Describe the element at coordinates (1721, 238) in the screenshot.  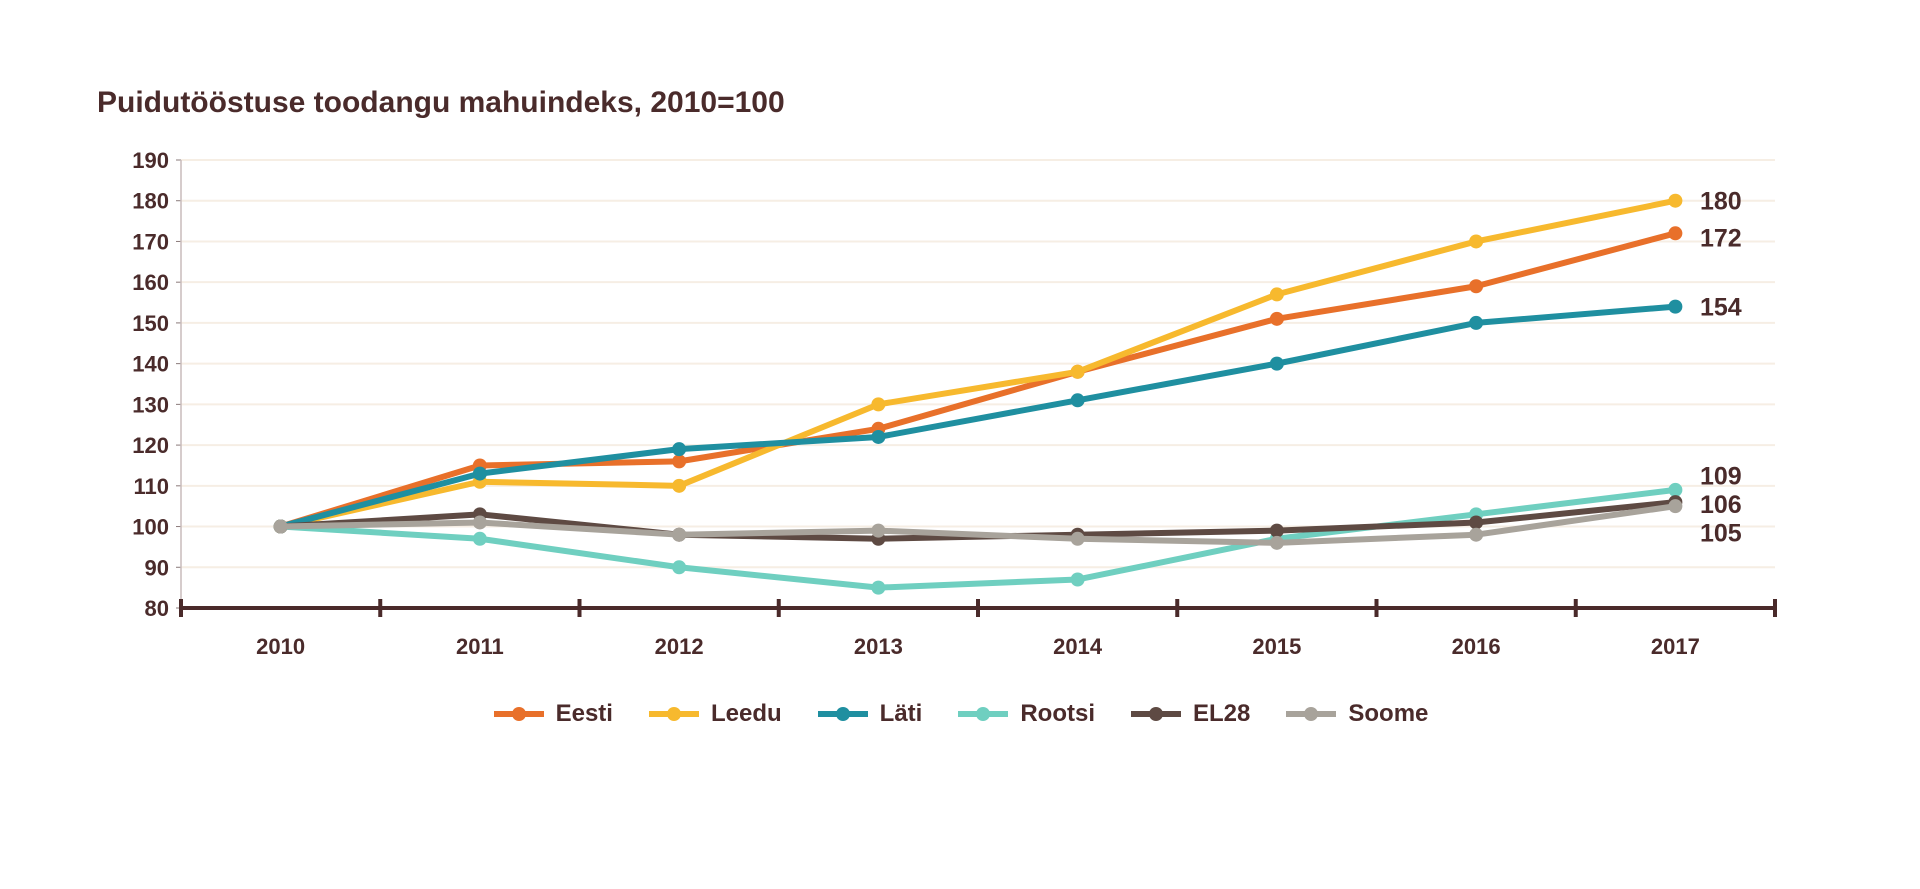
I see `end-label-Eesti: 172` at that location.